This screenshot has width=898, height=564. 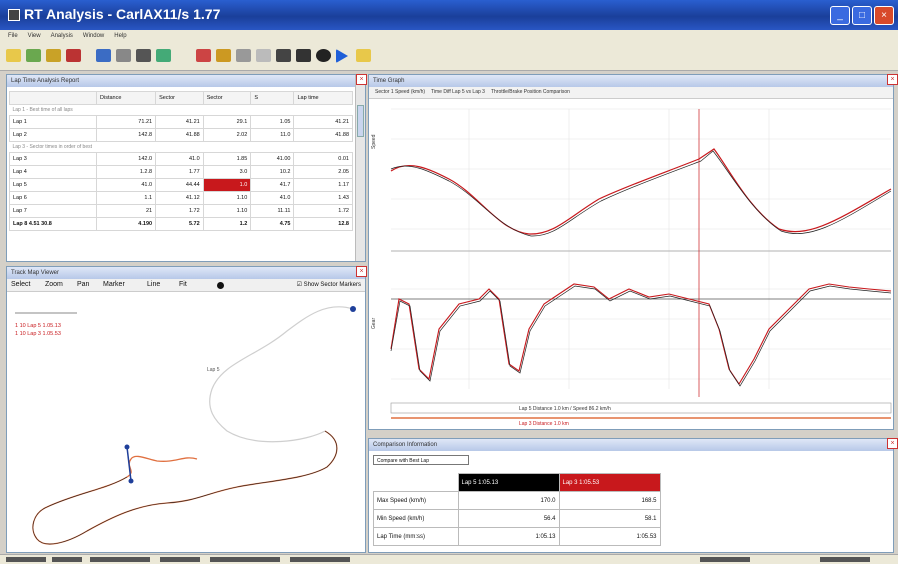 I want to click on table-icon, so click(x=243, y=55).